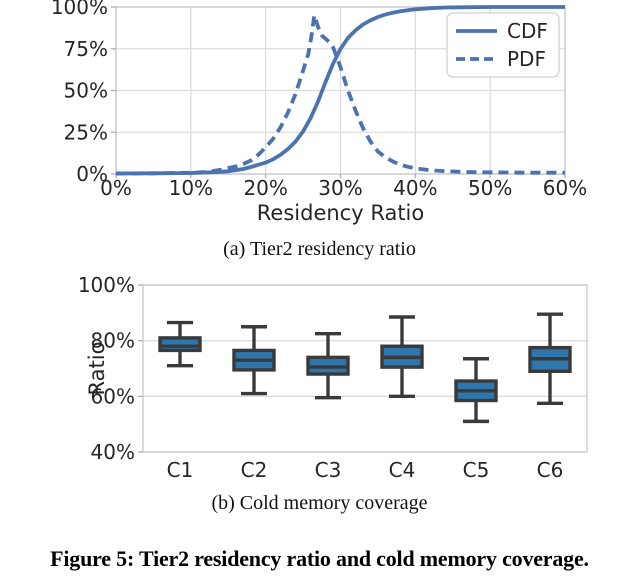  Describe the element at coordinates (113, 452) in the screenshot. I see `y-tick-label: 40%` at that location.